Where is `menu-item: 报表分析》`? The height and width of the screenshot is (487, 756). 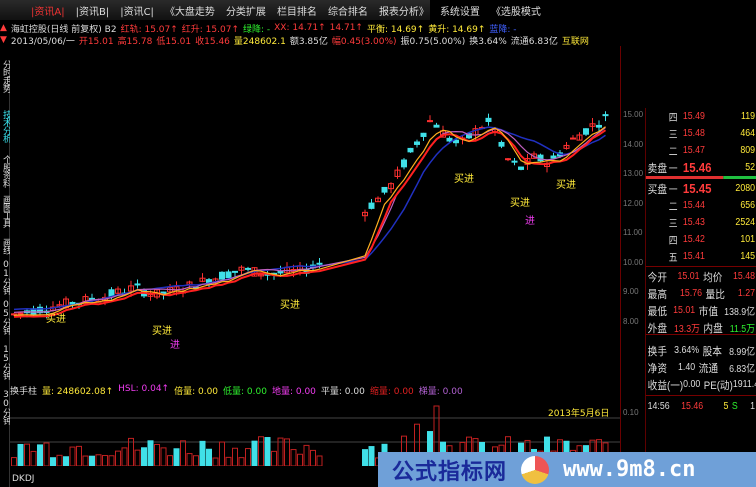
menu-item: 报表分析》 is located at coordinates (403, 12).